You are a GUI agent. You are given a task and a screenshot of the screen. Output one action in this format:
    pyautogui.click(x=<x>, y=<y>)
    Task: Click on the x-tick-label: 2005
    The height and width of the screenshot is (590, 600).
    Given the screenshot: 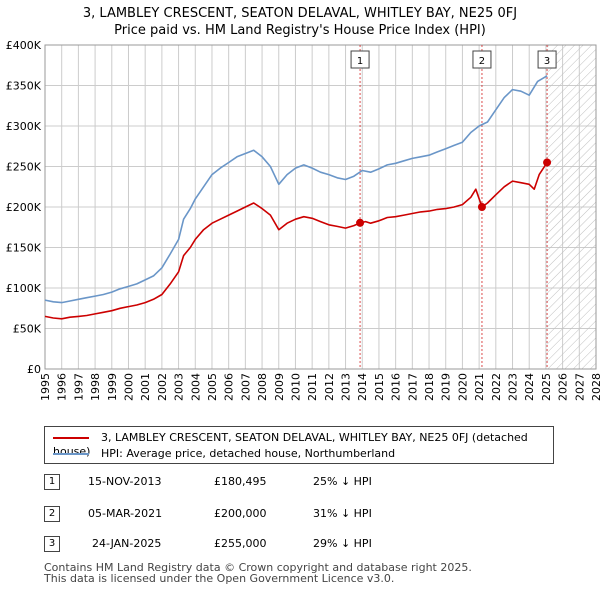 What is the action you would take?
    pyautogui.click(x=212, y=387)
    